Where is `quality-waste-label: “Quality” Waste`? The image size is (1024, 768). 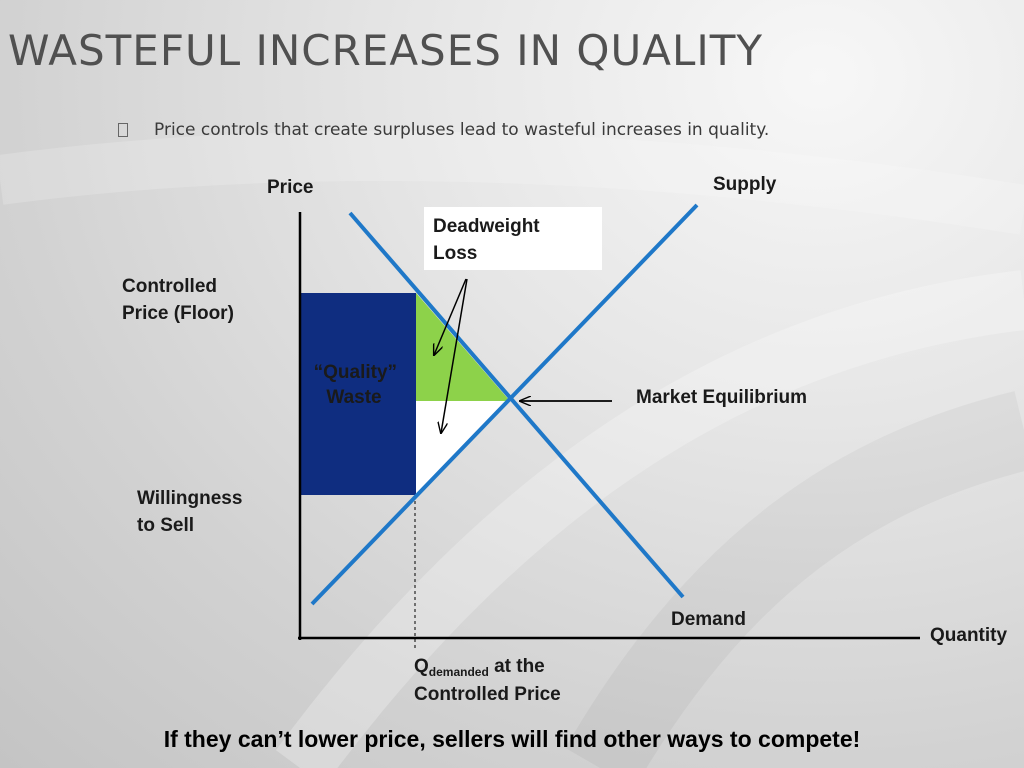
quality-waste-label: “Quality” Waste is located at coordinates (358, 385).